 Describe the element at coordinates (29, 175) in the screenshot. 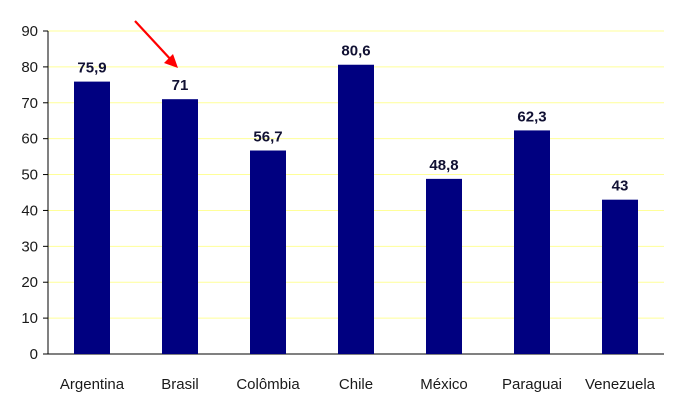

I see `y-tick-label: 50` at that location.